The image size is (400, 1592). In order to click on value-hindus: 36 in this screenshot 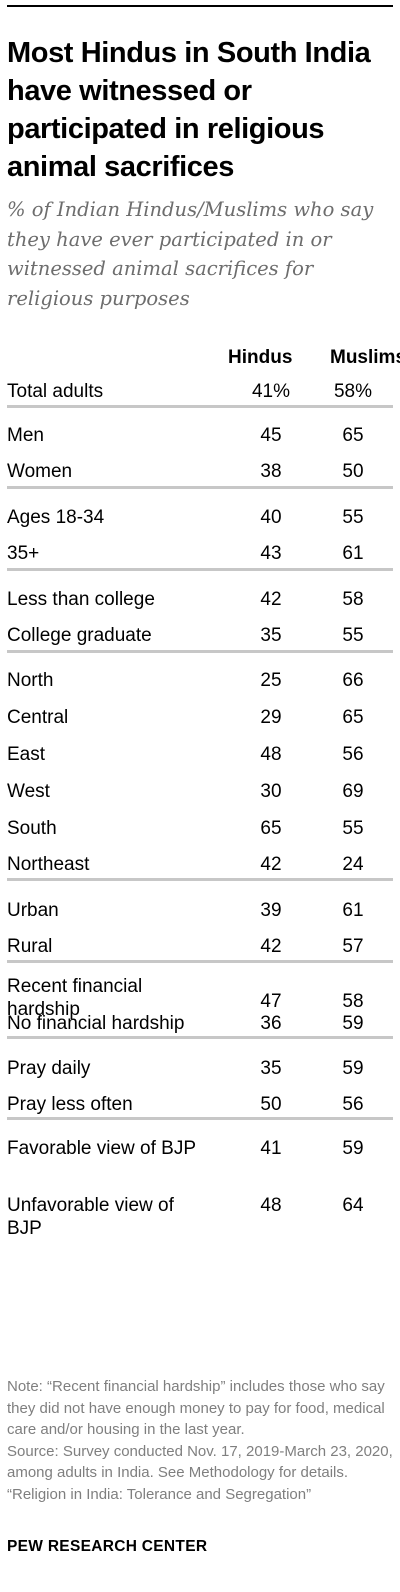, I will do `click(271, 1023)`.